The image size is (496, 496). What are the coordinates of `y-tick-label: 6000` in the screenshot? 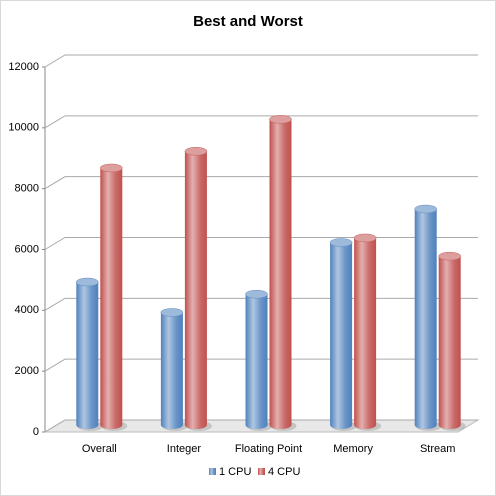 It's located at (27, 249).